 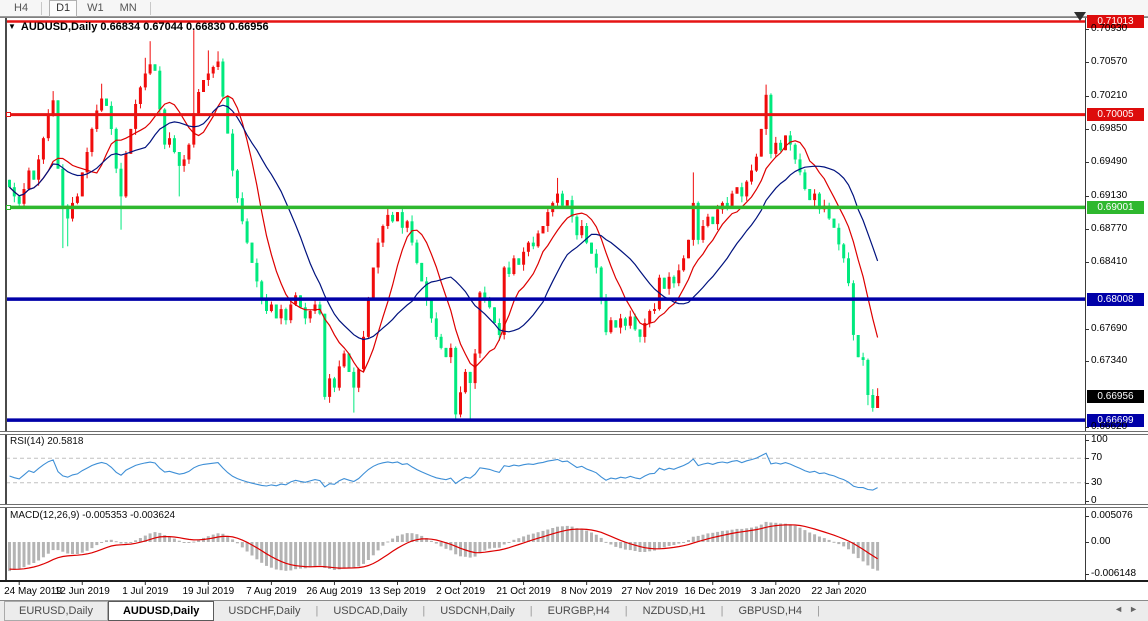 What do you see at coordinates (56, 611) in the screenshot?
I see `tab-EURUSD-Daily: EURUSD,Daily` at bounding box center [56, 611].